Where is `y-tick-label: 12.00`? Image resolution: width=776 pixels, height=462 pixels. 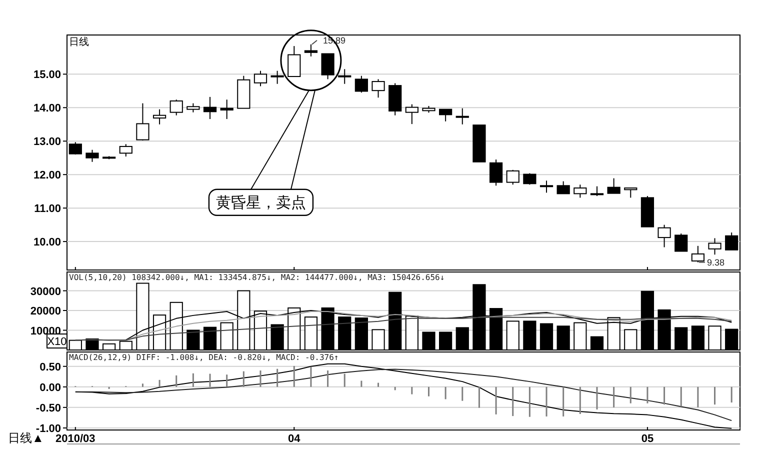
y-tick-label: 12.00 is located at coordinates (47, 176).